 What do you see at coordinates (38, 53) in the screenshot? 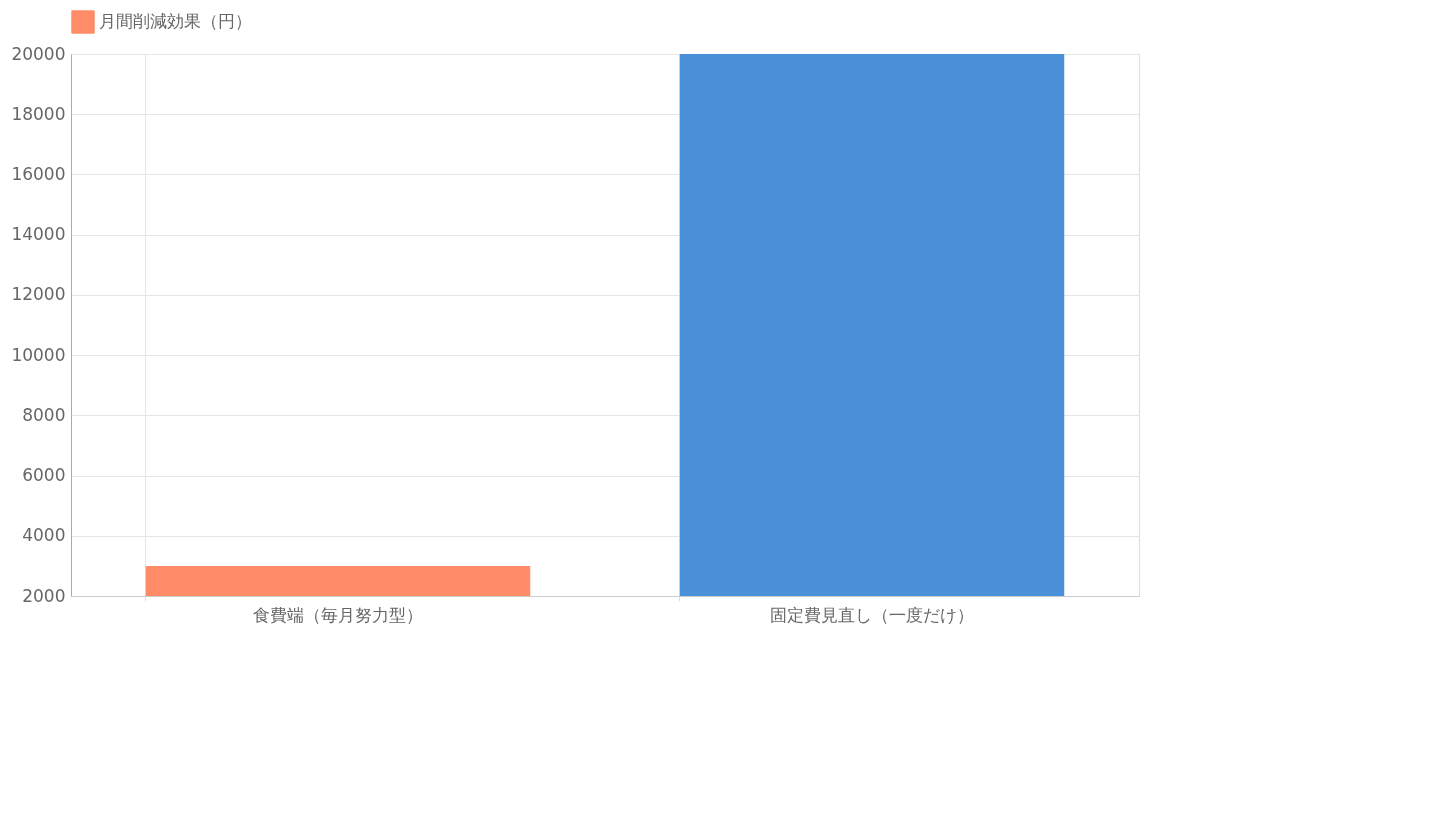
I see `y-tick-label: 20000` at bounding box center [38, 53].